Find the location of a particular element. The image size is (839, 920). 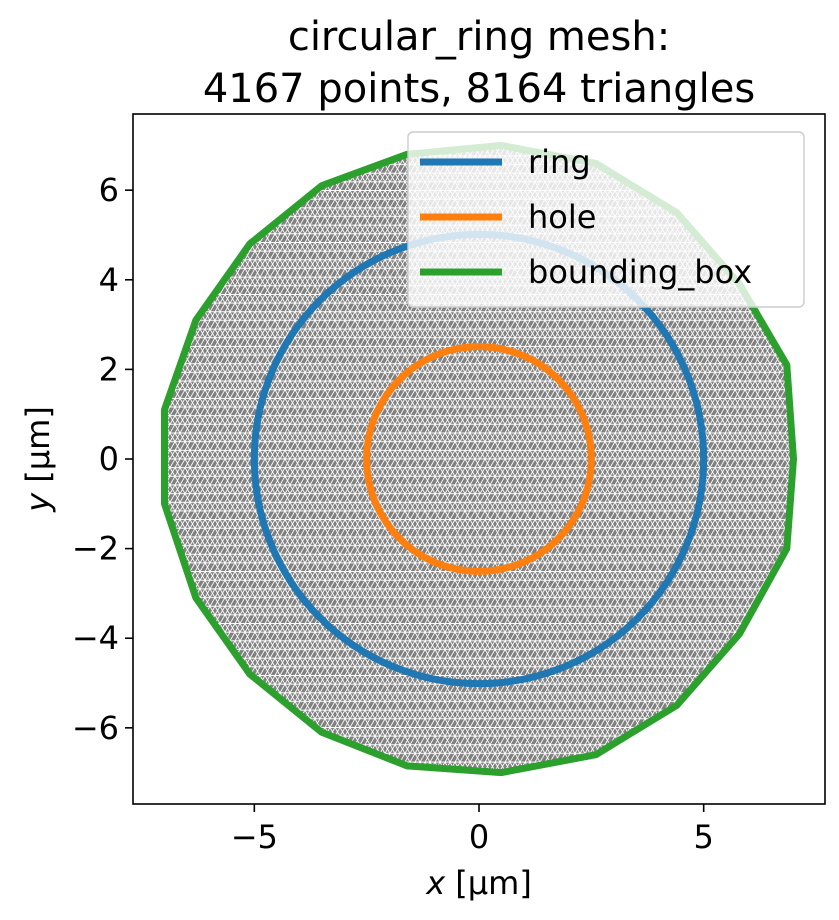

legend-label-ring: ring is located at coordinates (559, 162).